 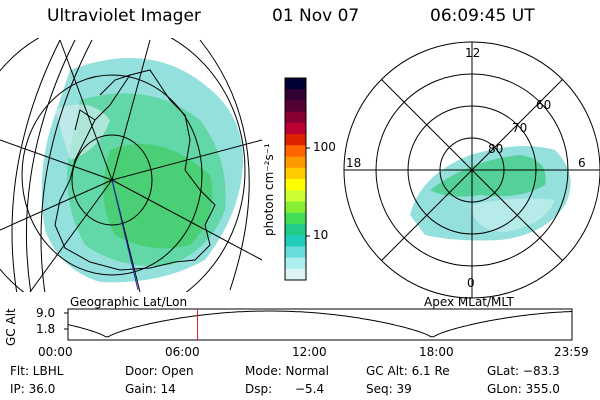 I want to click on mlt-label-top: 12, so click(x=473, y=53).